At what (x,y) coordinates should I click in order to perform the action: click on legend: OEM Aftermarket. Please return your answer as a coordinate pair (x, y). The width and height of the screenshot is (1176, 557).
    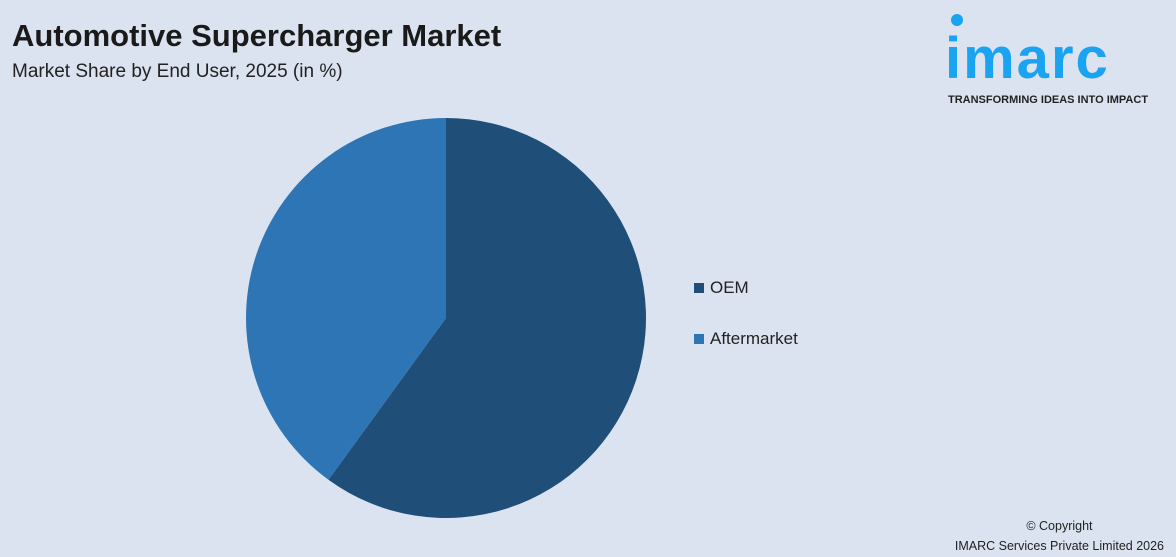
    Looking at the image, I should click on (746, 329).